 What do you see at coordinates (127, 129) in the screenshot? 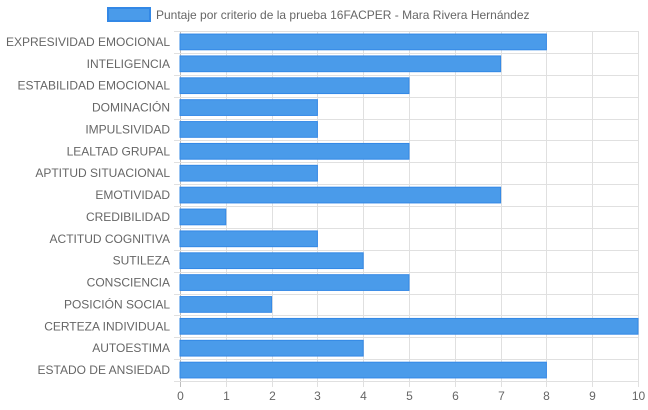
I see `category-label: IMPULSIVIDAD` at bounding box center [127, 129].